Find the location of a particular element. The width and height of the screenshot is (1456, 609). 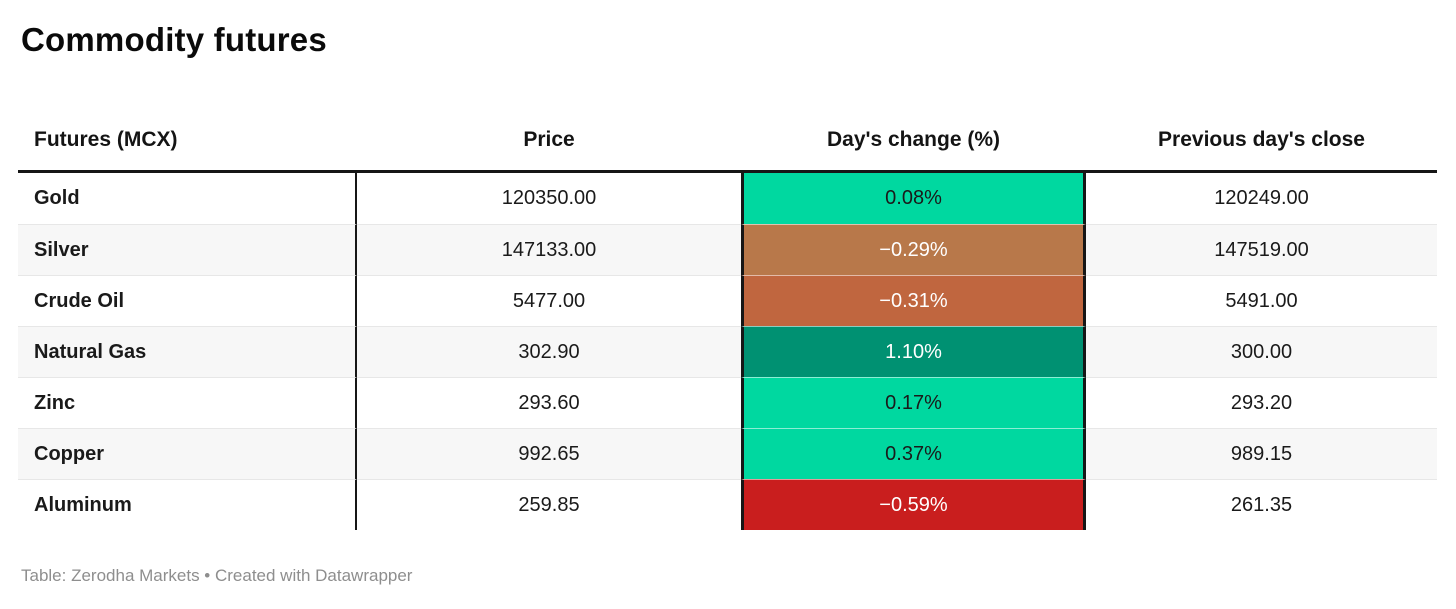

futures-name-cell: Gold is located at coordinates (187, 198).